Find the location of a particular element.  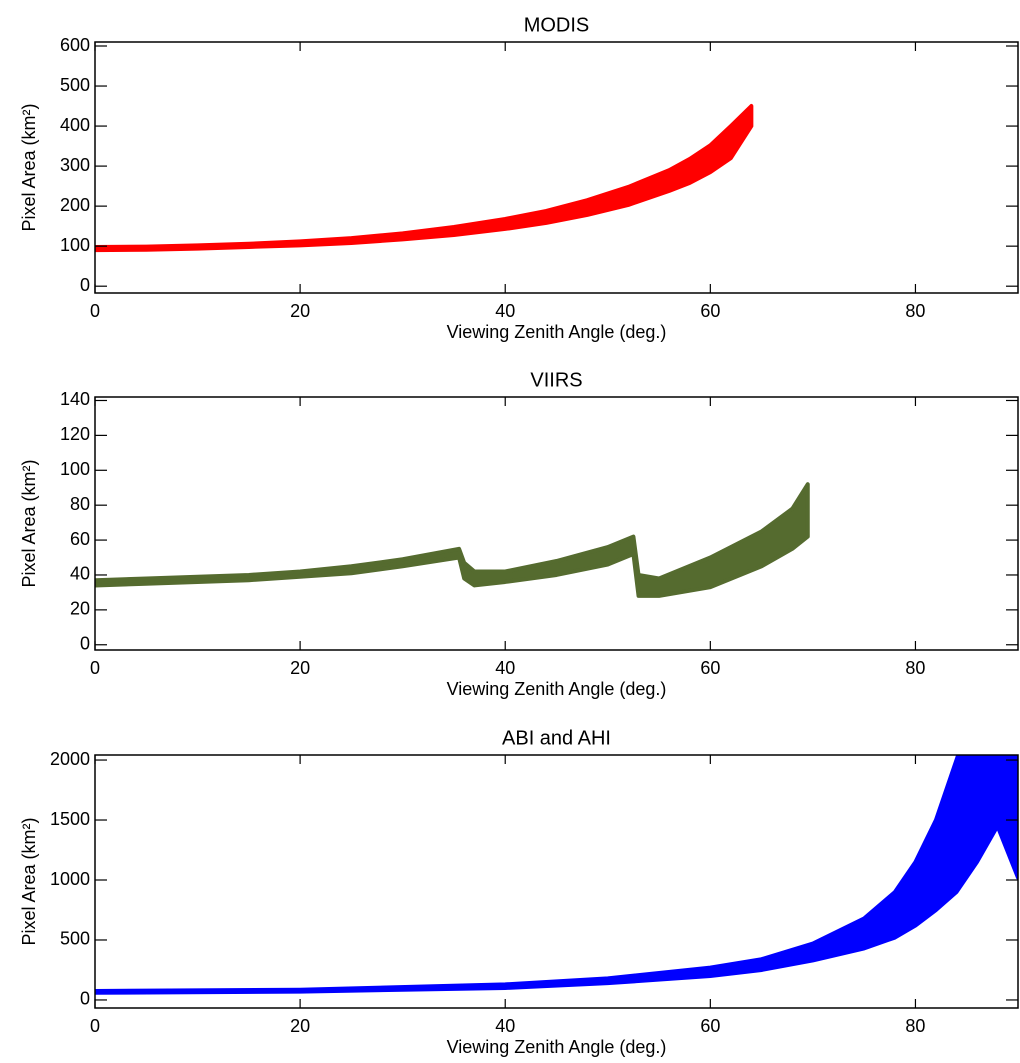

y-tick-label: 20 is located at coordinates (80, 609).